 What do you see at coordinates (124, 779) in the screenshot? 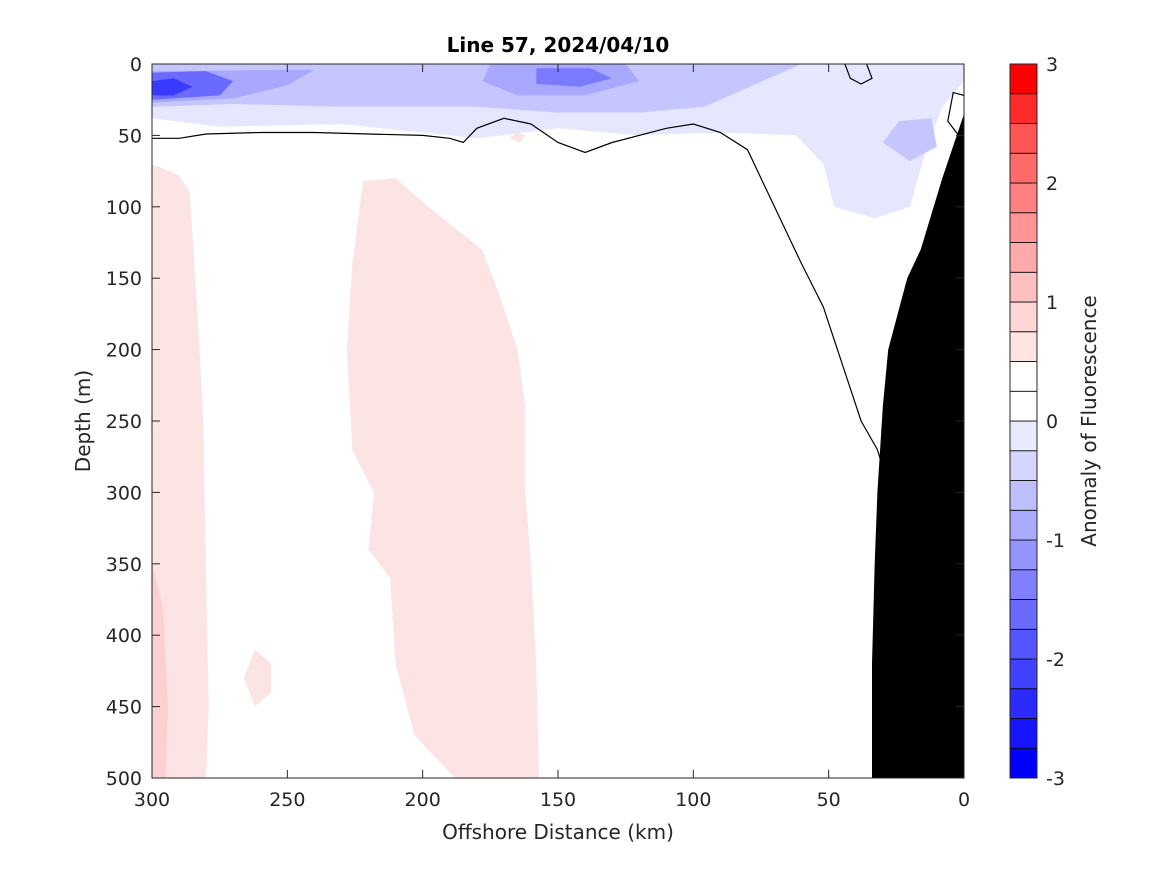
I see `y-tick-label: 500` at bounding box center [124, 779].